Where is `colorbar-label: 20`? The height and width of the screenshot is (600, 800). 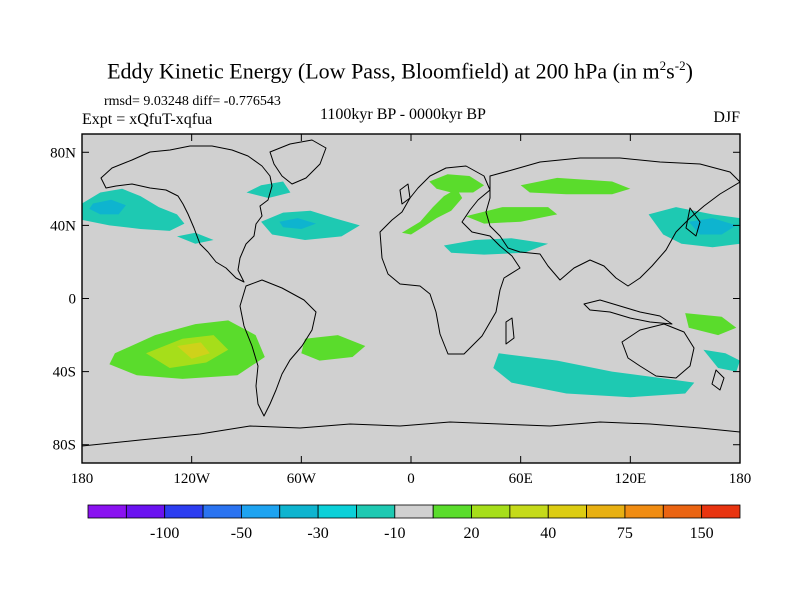
colorbar-label: 20 is located at coordinates (472, 533).